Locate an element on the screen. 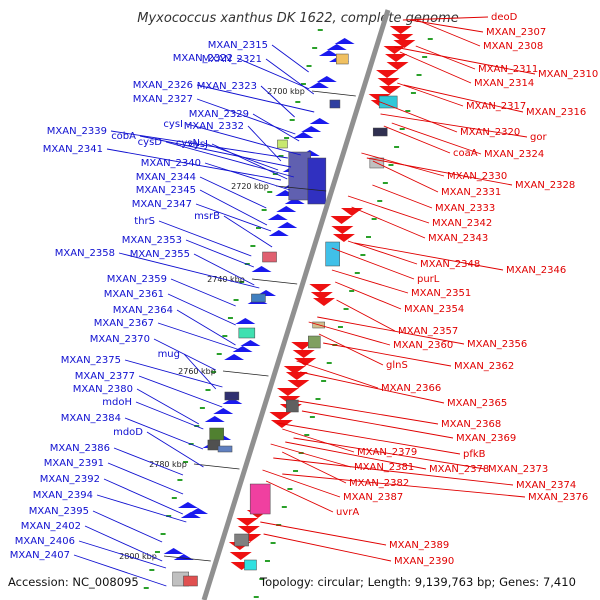  gene-label-mxan-2395: MXAN_2395 is located at coordinates (59, 511).